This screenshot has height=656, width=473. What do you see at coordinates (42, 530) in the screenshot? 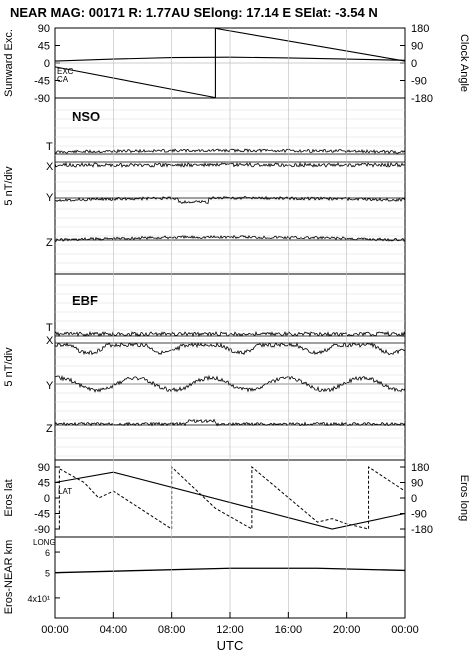
I see `eros-lat-tick-label: -90` at bounding box center [42, 530].